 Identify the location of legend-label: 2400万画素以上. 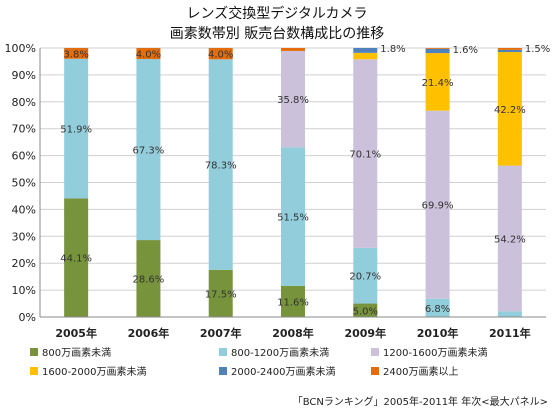
(420, 371).